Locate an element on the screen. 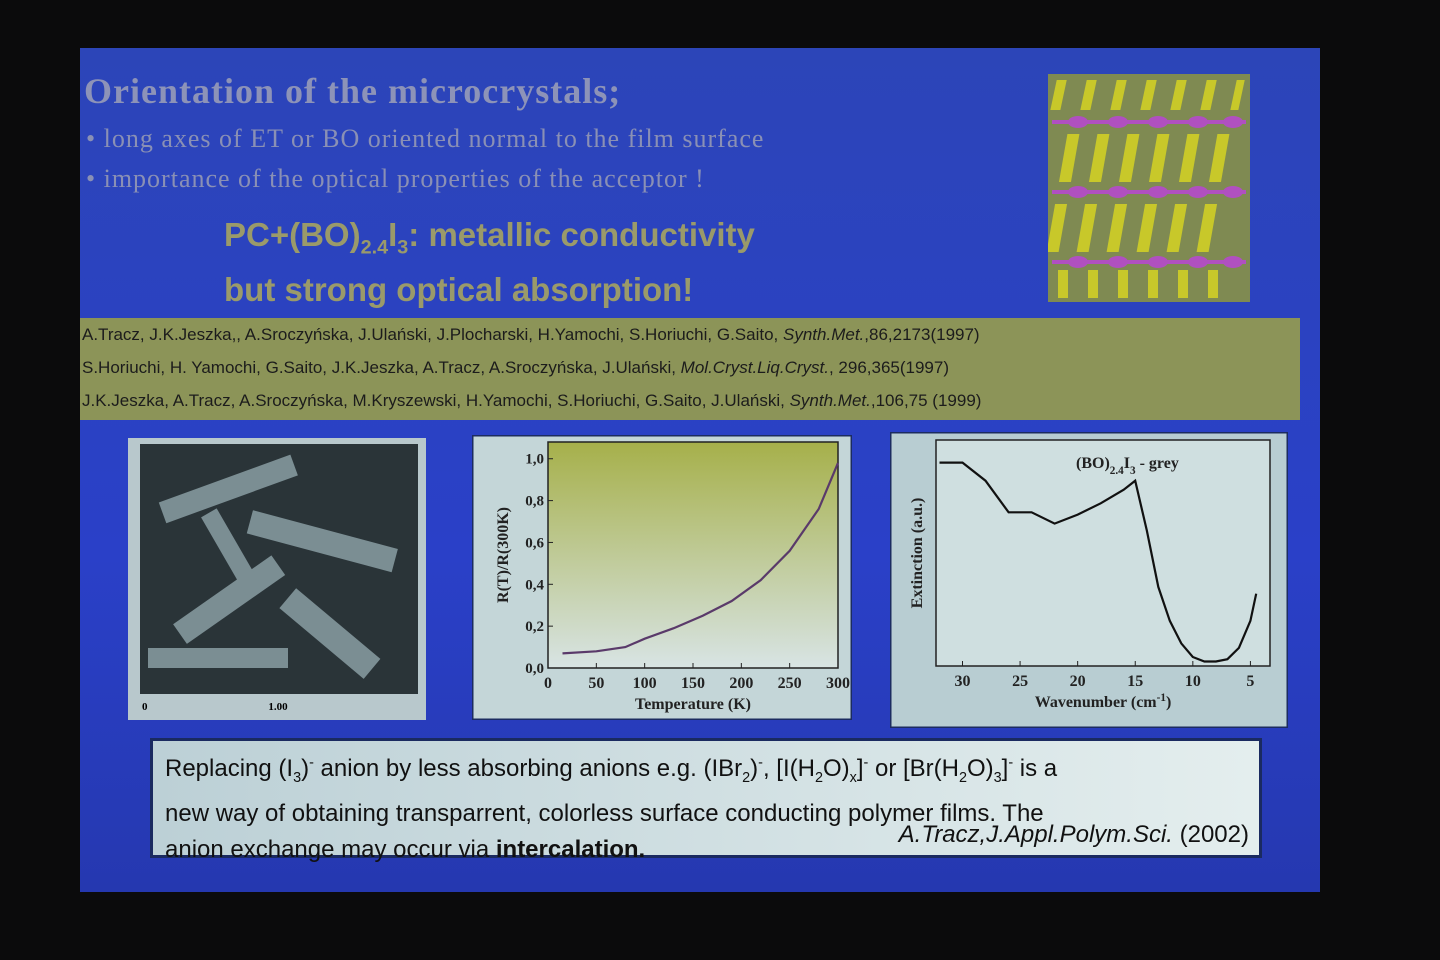 The width and height of the screenshot is (1440, 960). y-tick-label: 0,2 is located at coordinates (534, 627).